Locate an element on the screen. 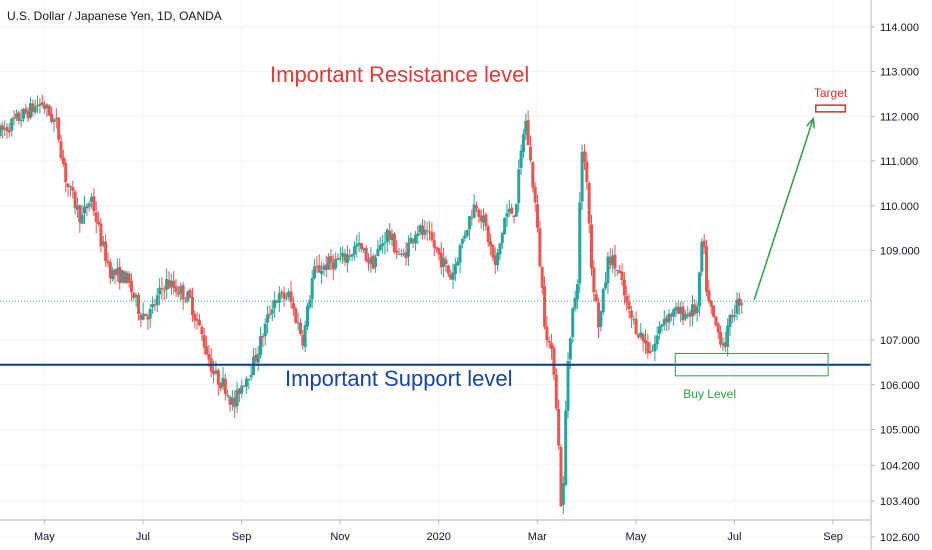  time-axis: May Jul Sep Nov 2020 Mar May Jul Sep is located at coordinates (435, 531).